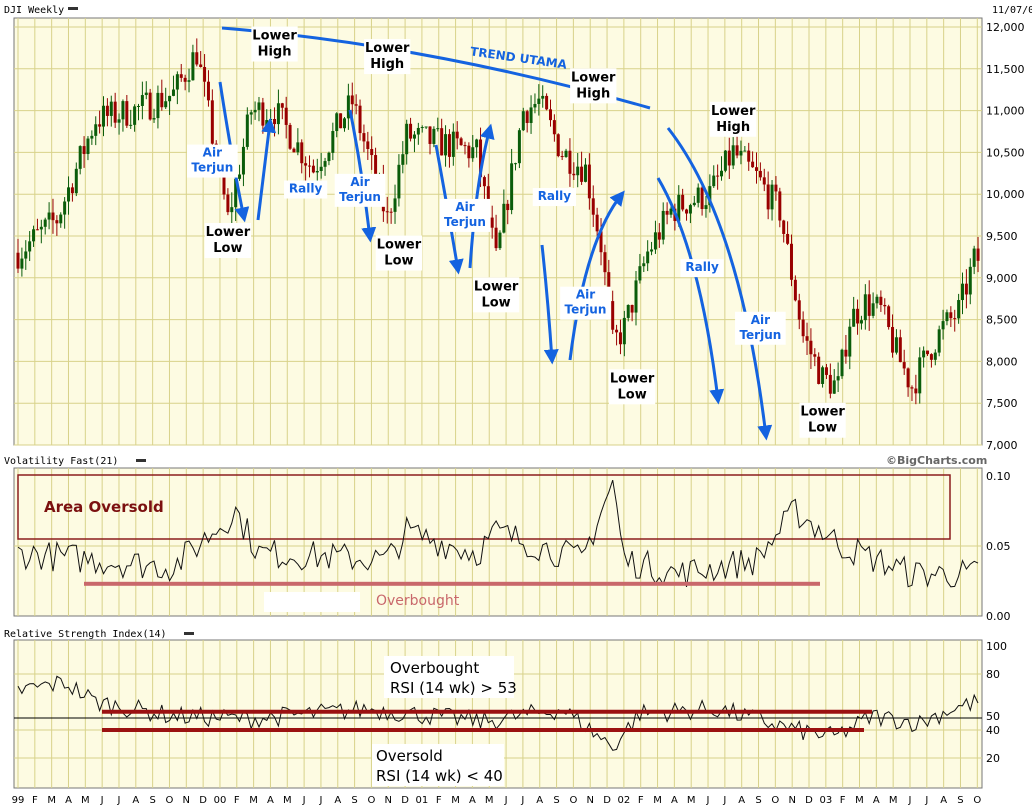  What do you see at coordinates (607, 800) in the screenshot?
I see `x-tick-label: D` at bounding box center [607, 800].